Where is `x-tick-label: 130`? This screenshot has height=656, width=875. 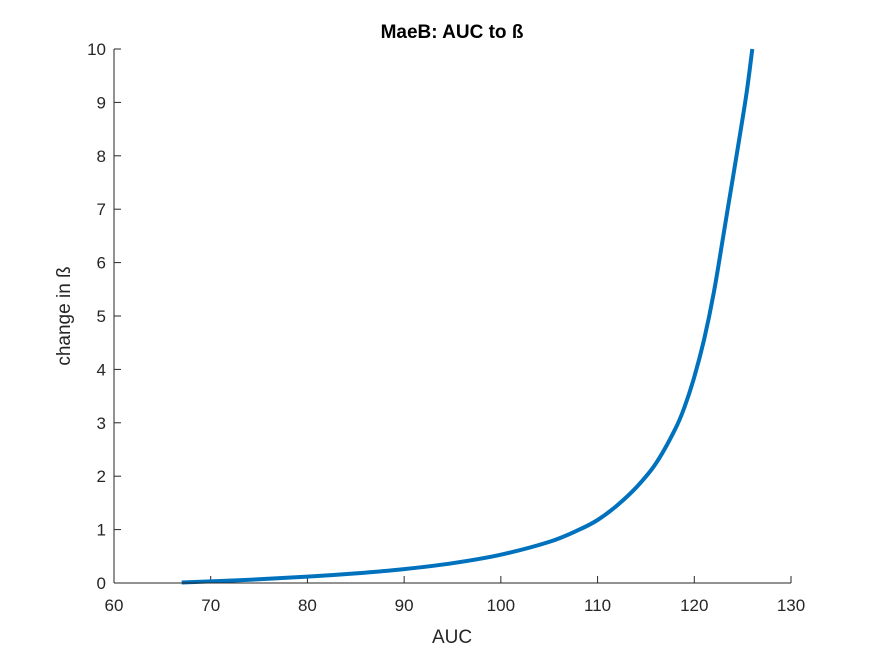
x-tick-label: 130 is located at coordinates (791, 605).